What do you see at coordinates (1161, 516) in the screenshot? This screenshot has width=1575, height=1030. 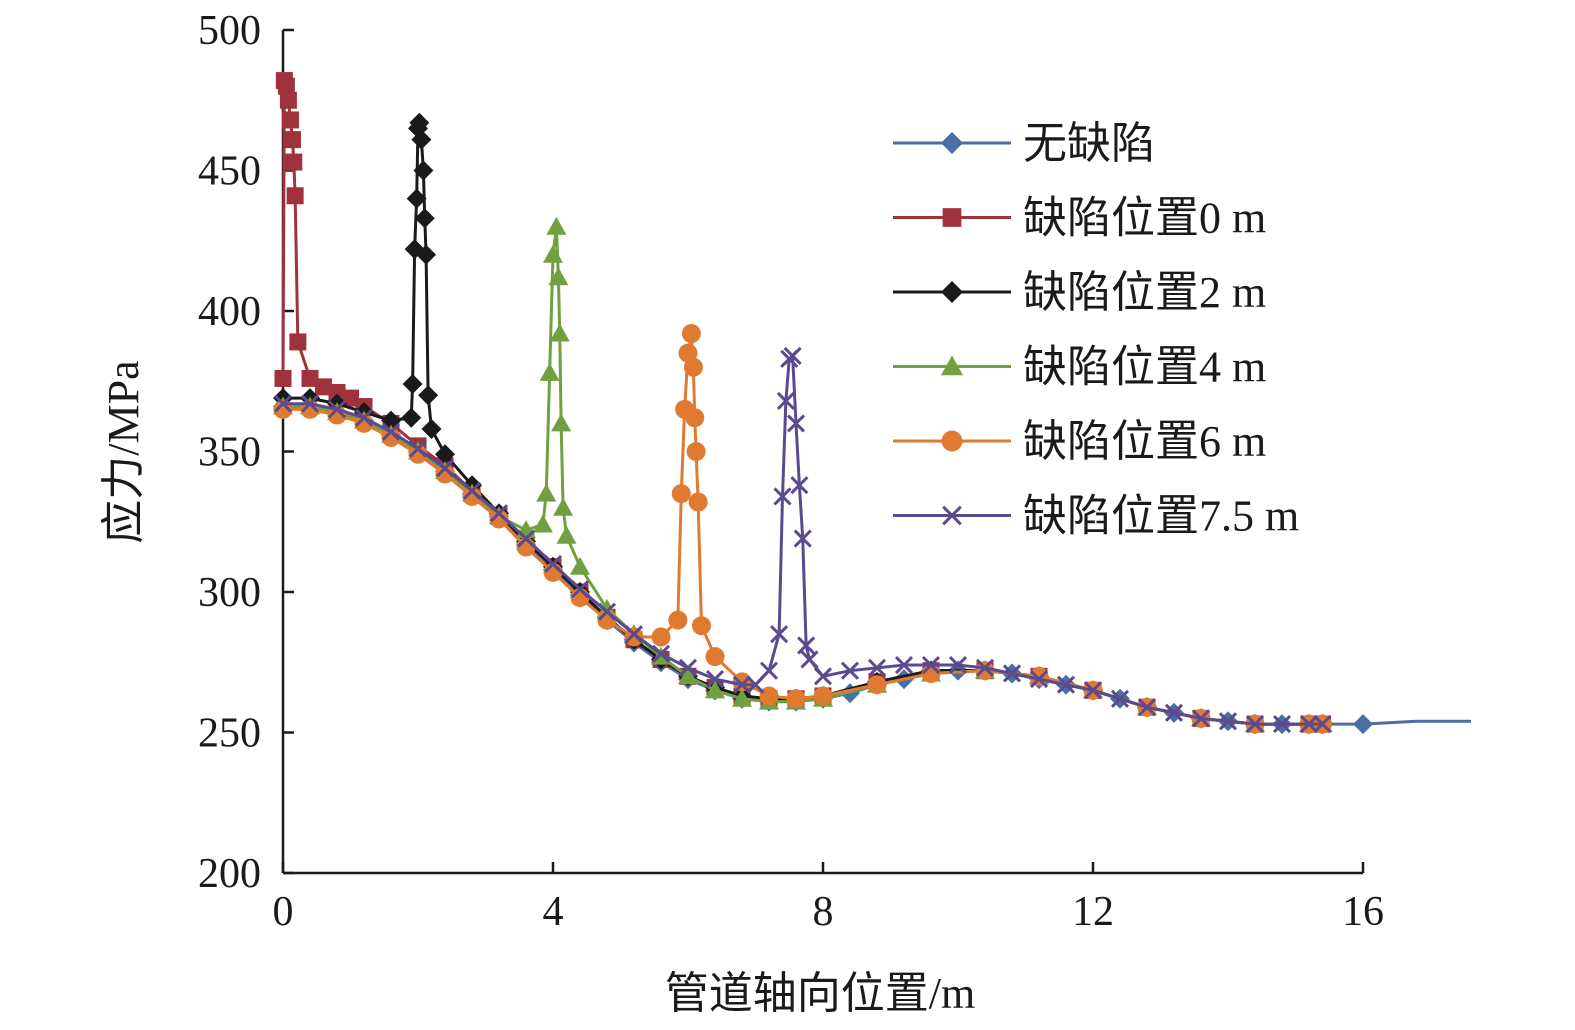 I see `legend-label: 缺陷位置7.5 m` at bounding box center [1161, 516].